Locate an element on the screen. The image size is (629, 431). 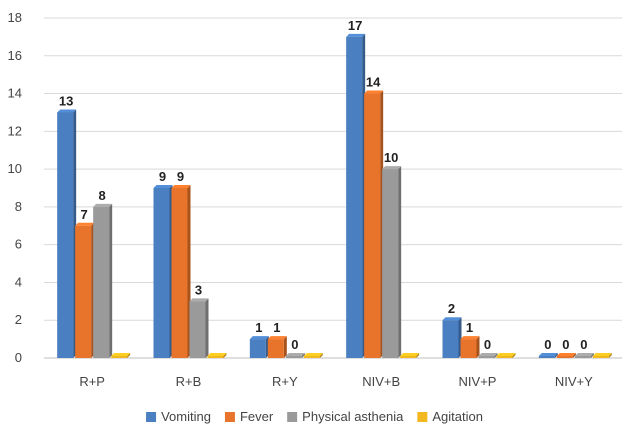
data-label: 7 is located at coordinates (84, 214).